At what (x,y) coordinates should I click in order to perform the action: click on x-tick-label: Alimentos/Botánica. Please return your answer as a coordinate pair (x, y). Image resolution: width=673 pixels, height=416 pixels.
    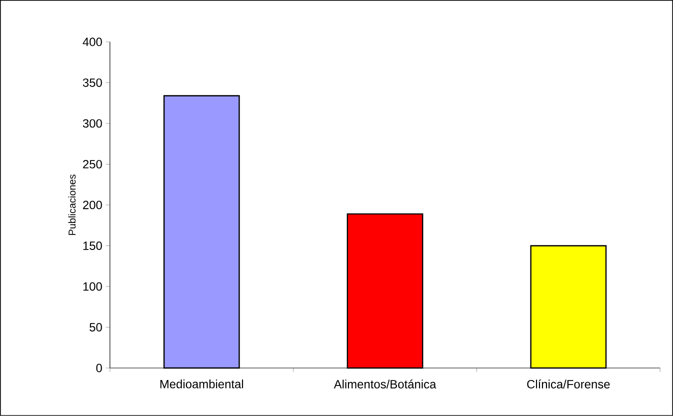
    Looking at the image, I should click on (385, 384).